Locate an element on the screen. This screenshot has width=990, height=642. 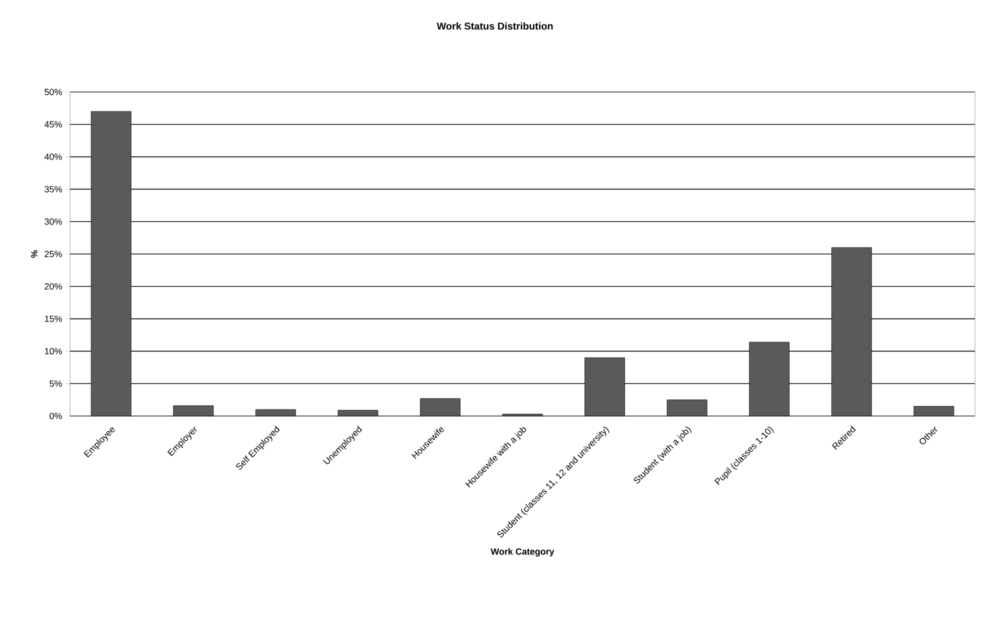
y-tick-label: 50% is located at coordinates (53, 92).